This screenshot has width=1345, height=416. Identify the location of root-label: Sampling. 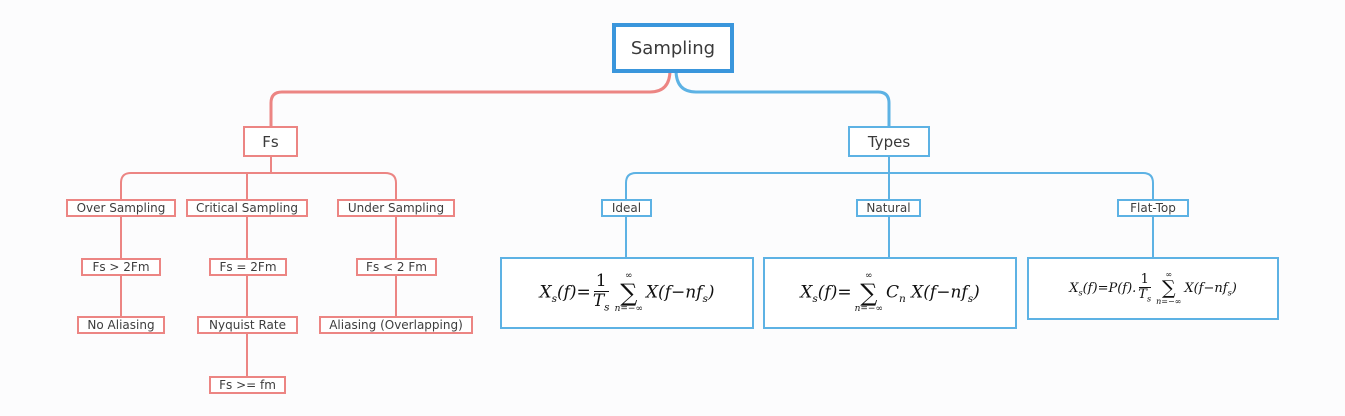
(673, 48).